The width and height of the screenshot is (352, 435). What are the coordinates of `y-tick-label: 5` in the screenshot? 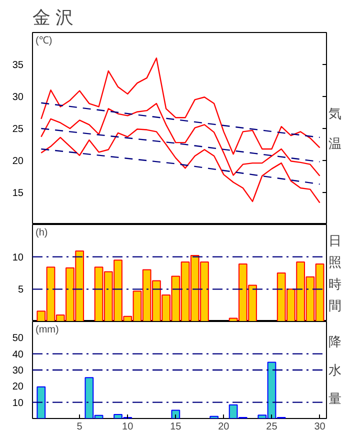 It's located at (21, 290).